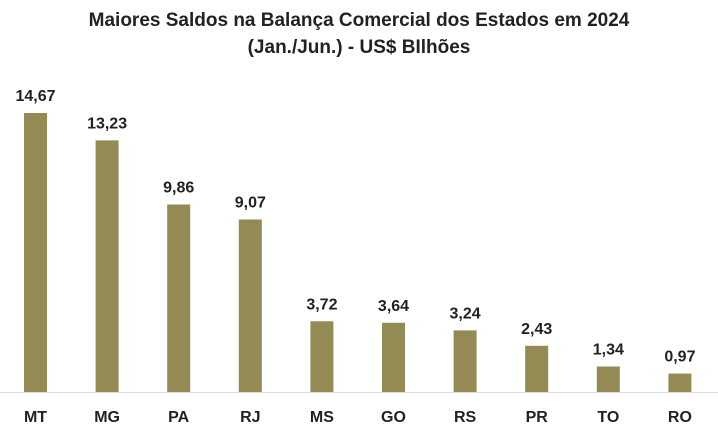 This screenshot has height=430, width=718. What do you see at coordinates (679, 357) in the screenshot?
I see `data-label-ro: 0,97` at bounding box center [679, 357].